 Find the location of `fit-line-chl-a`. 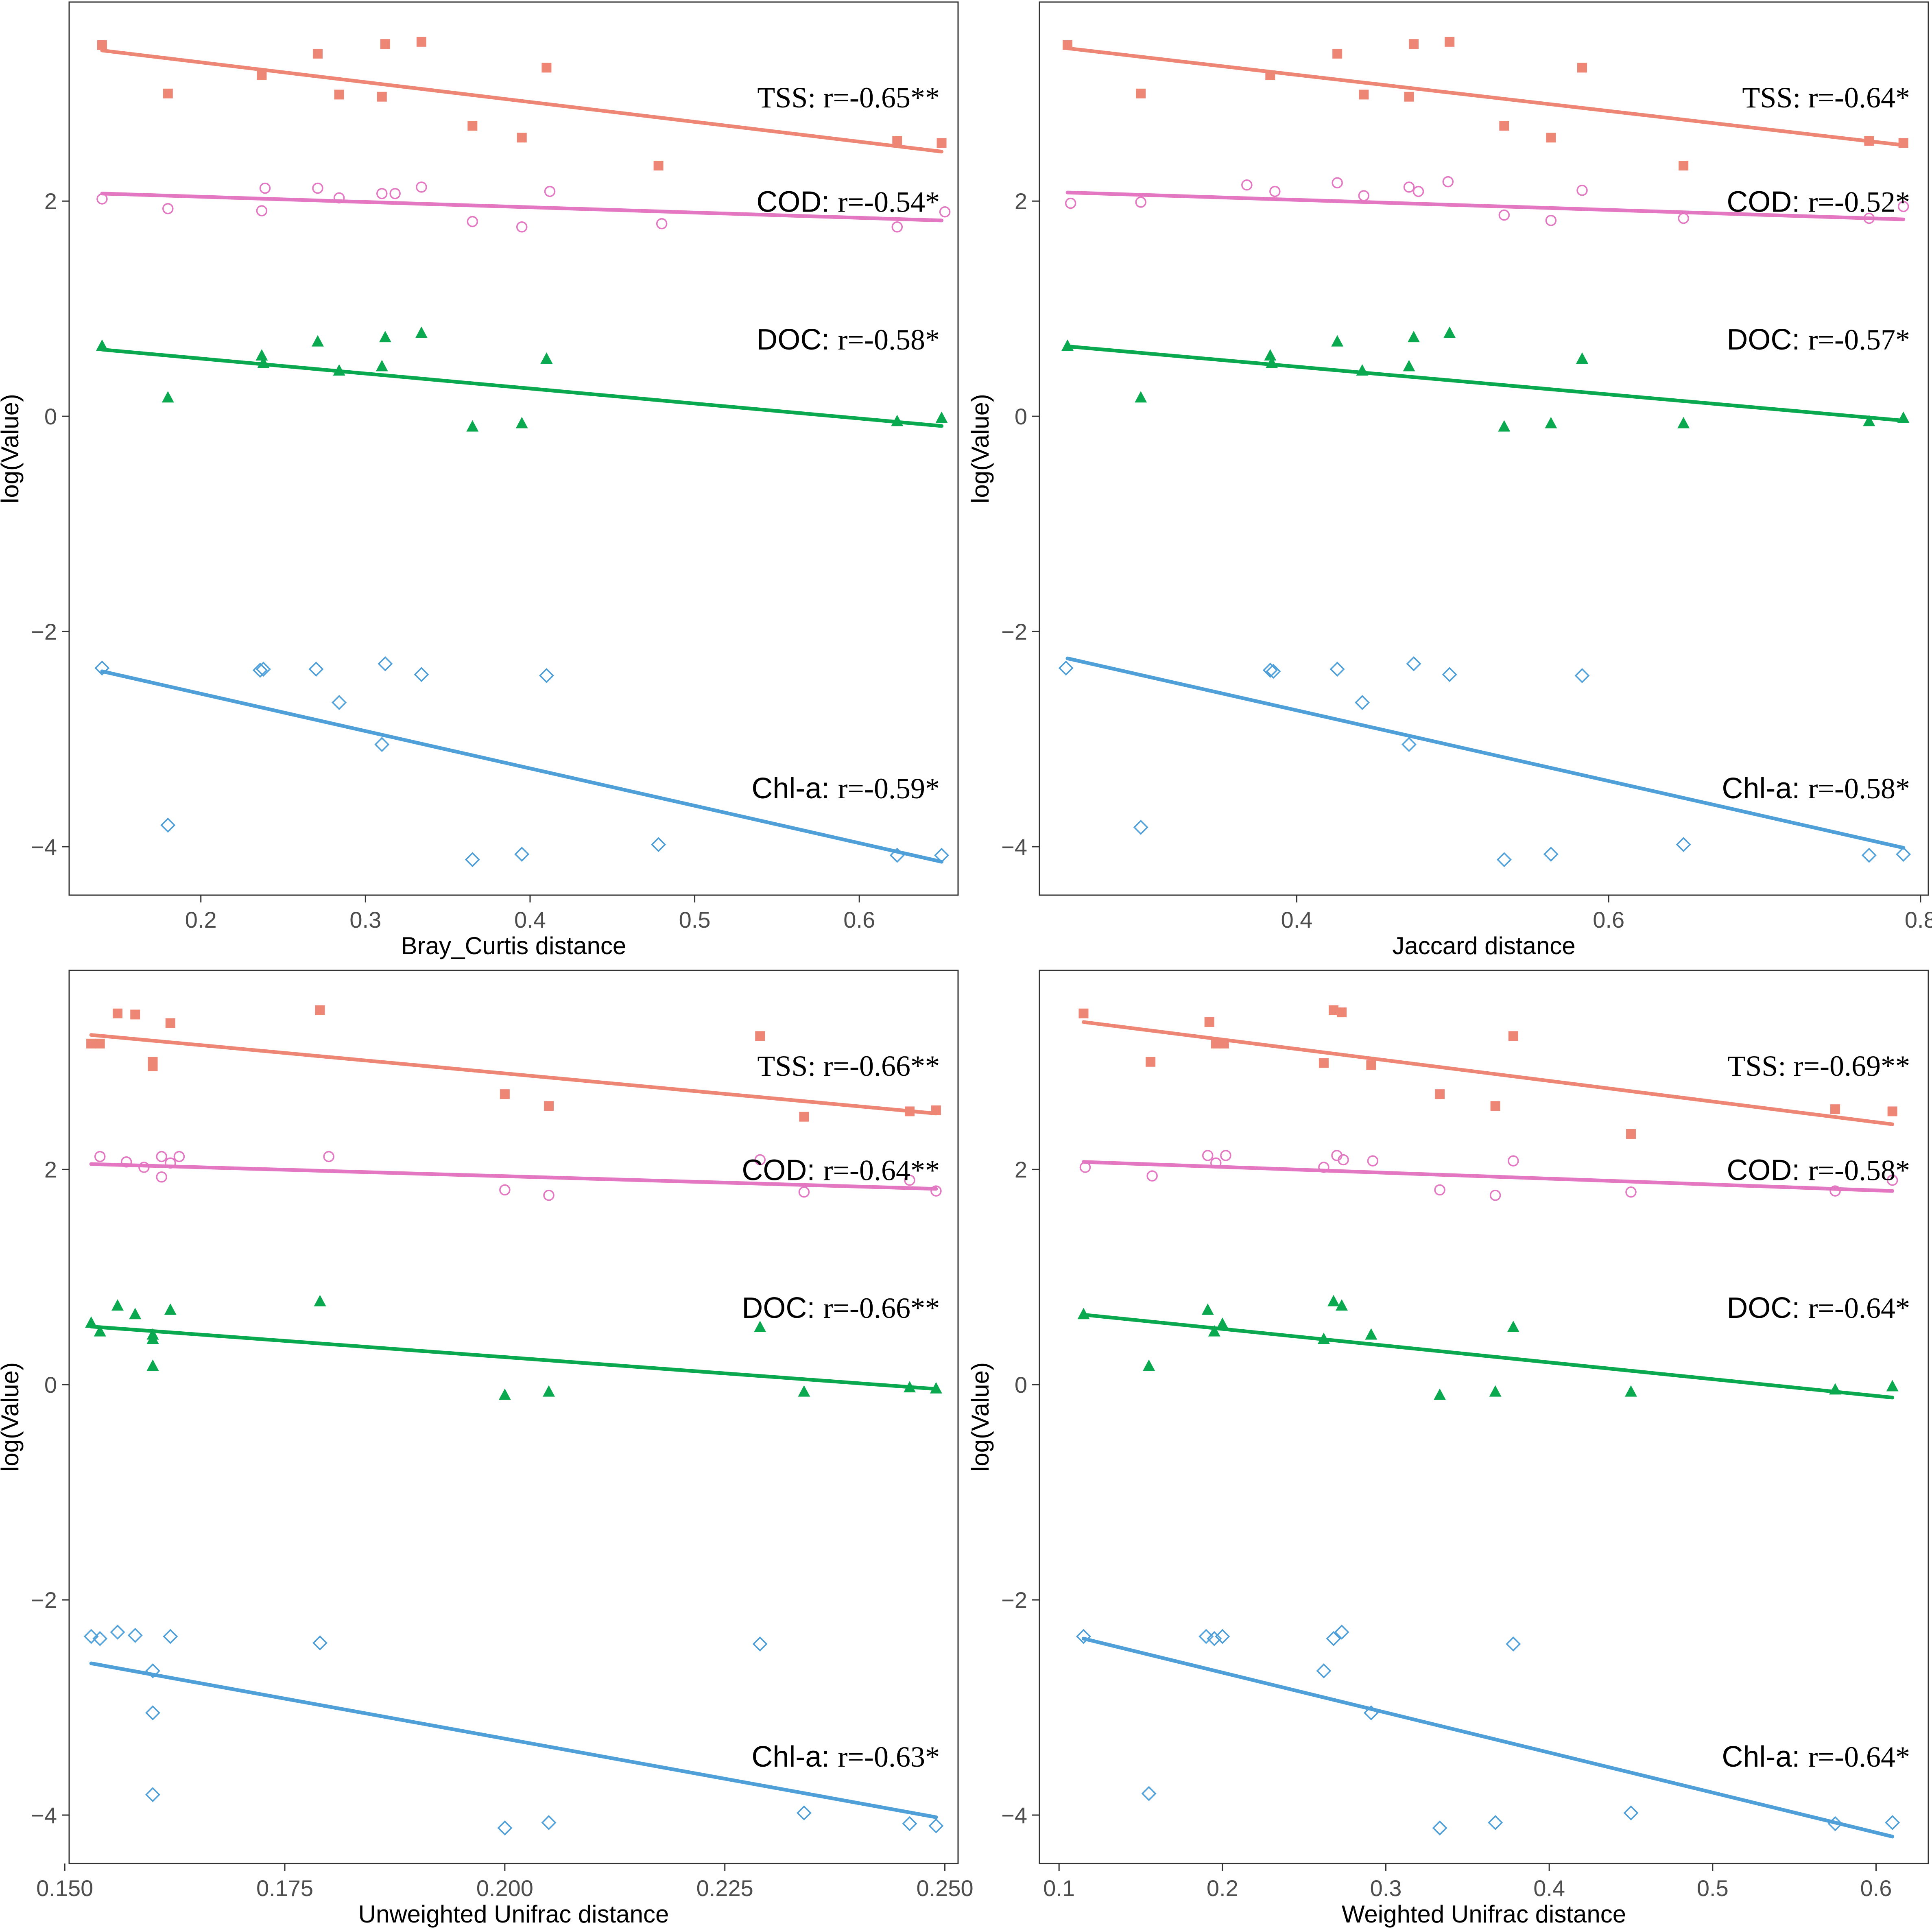

fit-line-chl-a is located at coordinates (522, 767).